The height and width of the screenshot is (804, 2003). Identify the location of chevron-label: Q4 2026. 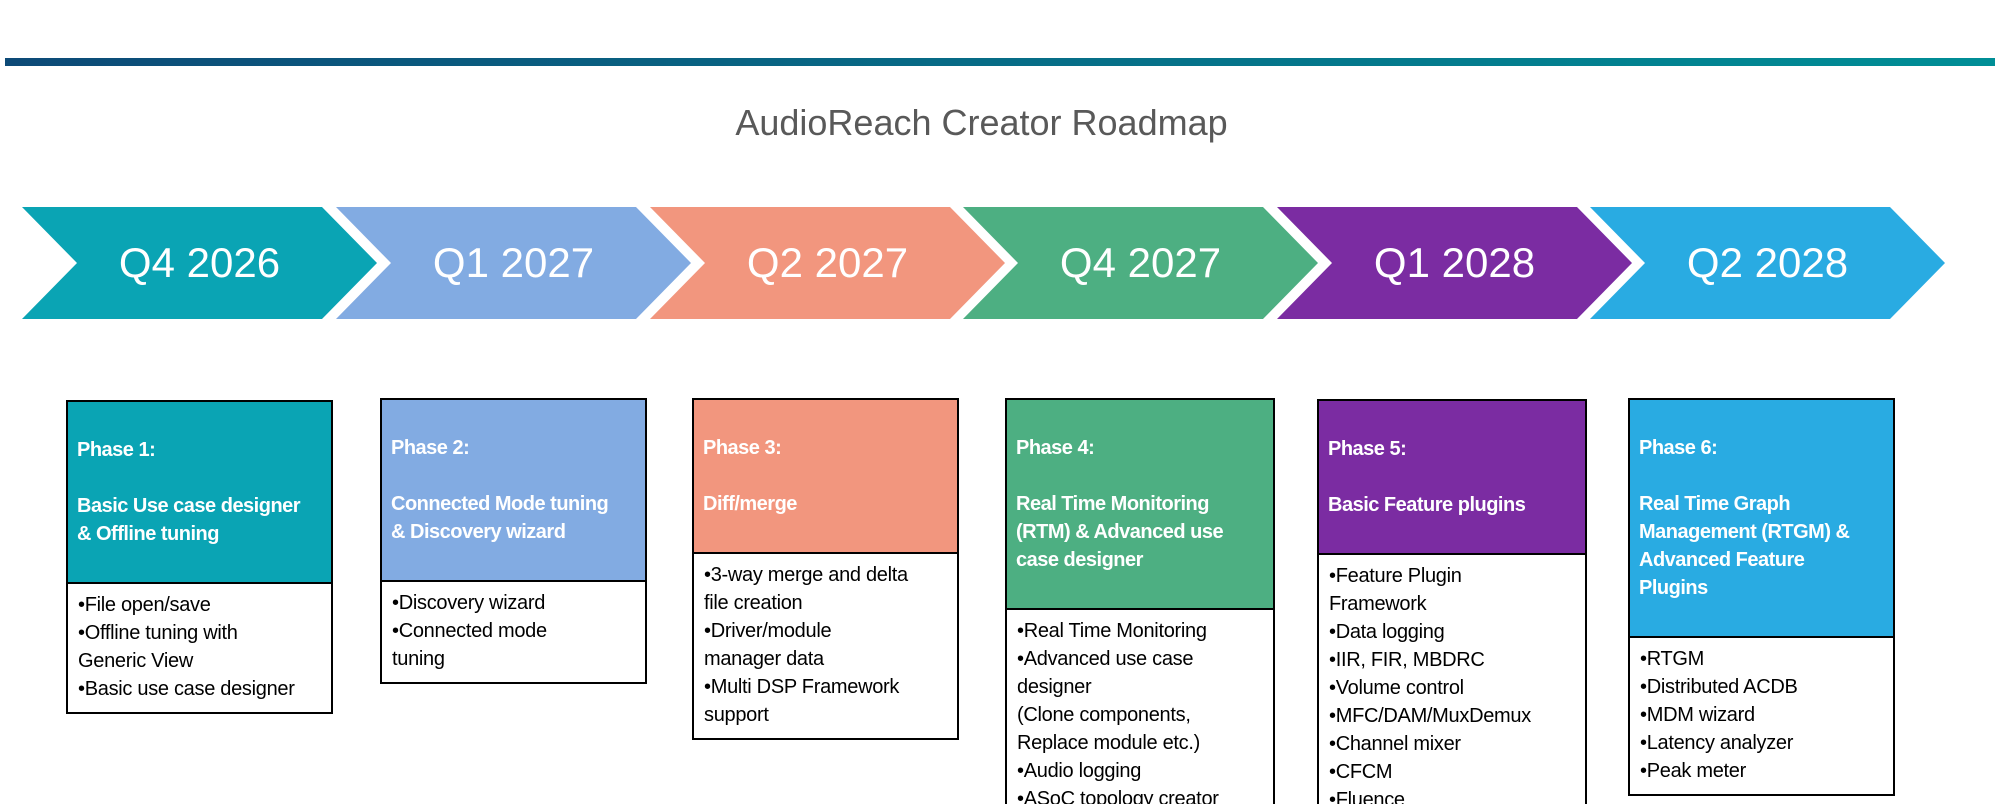
(199, 262).